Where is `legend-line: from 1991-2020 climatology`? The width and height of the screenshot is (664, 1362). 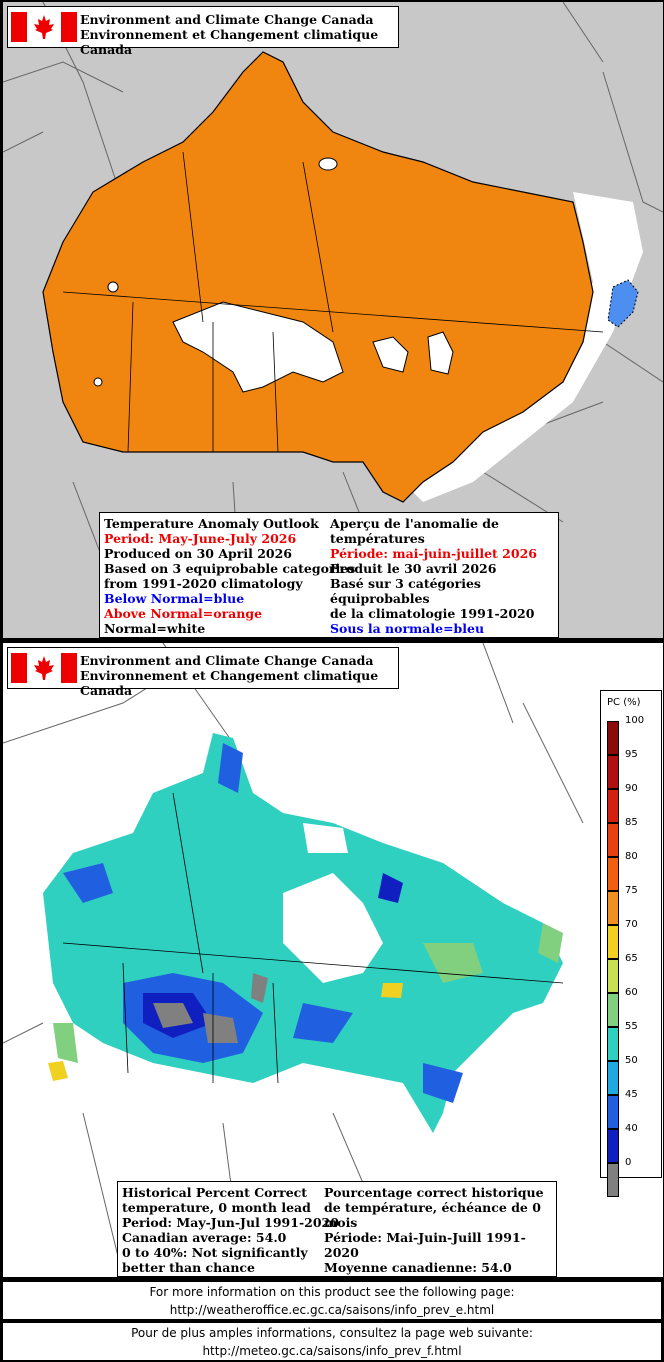
legend-line: from 1991-2020 climatology is located at coordinates (203, 583).